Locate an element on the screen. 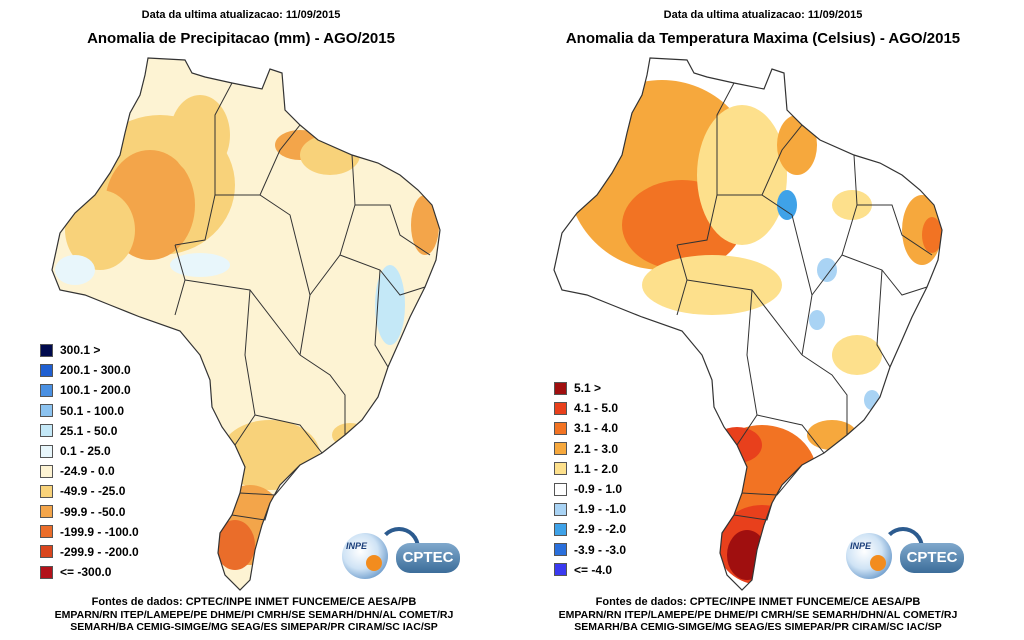  precipitation-legend-label: -49.9 - -25.0 is located at coordinates (93, 491).